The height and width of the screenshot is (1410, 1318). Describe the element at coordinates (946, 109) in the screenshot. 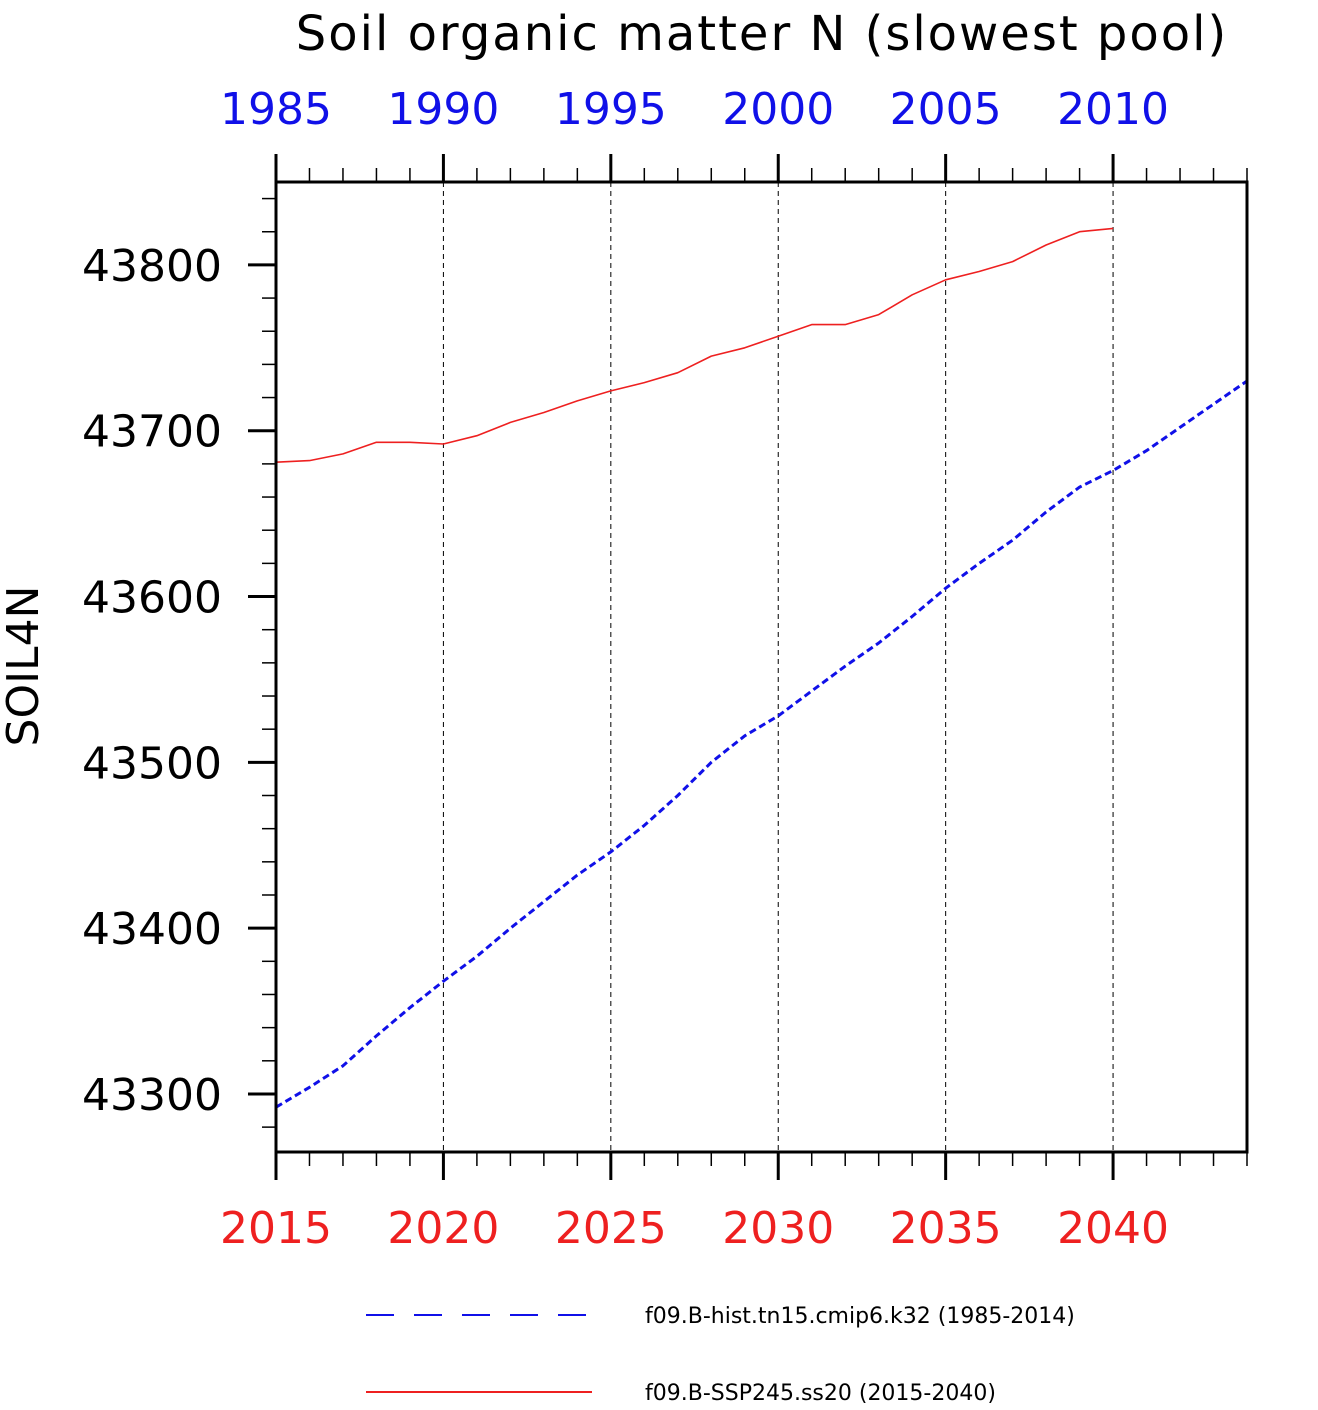

I see `x-tick-label-top: 2005` at that location.